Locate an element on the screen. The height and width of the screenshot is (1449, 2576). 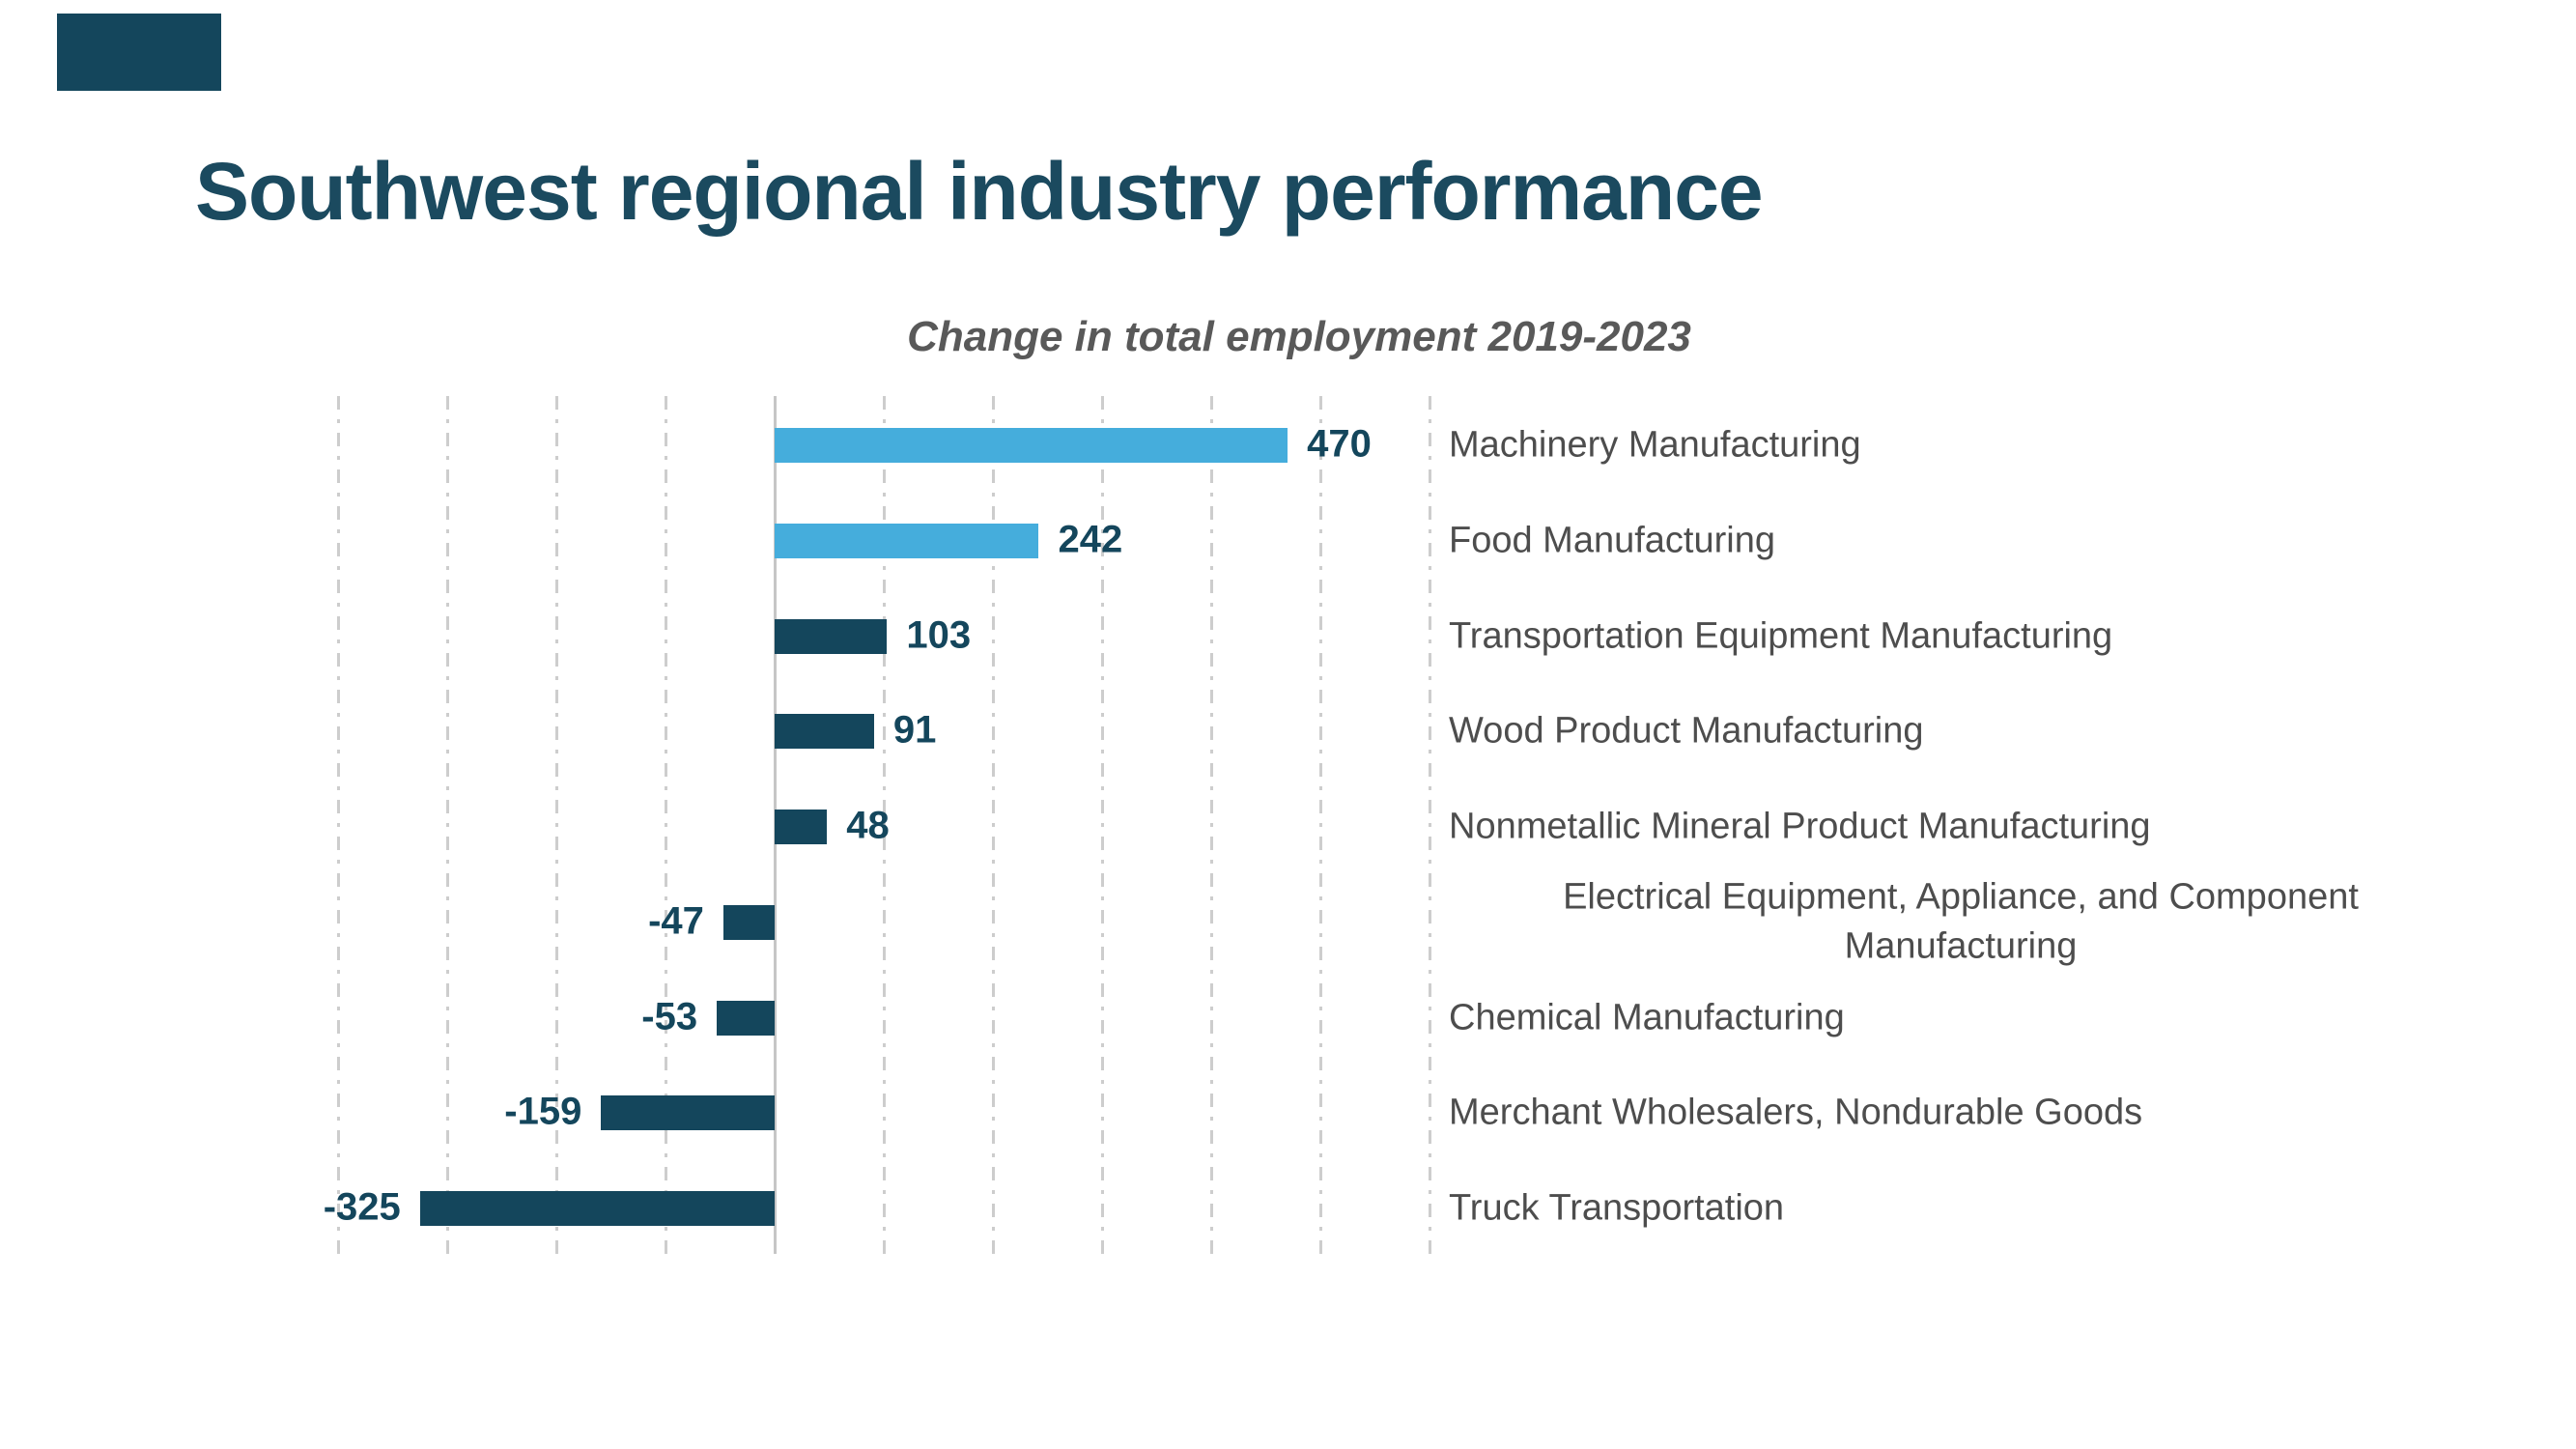
corner-accent-rectangle is located at coordinates (139, 52).